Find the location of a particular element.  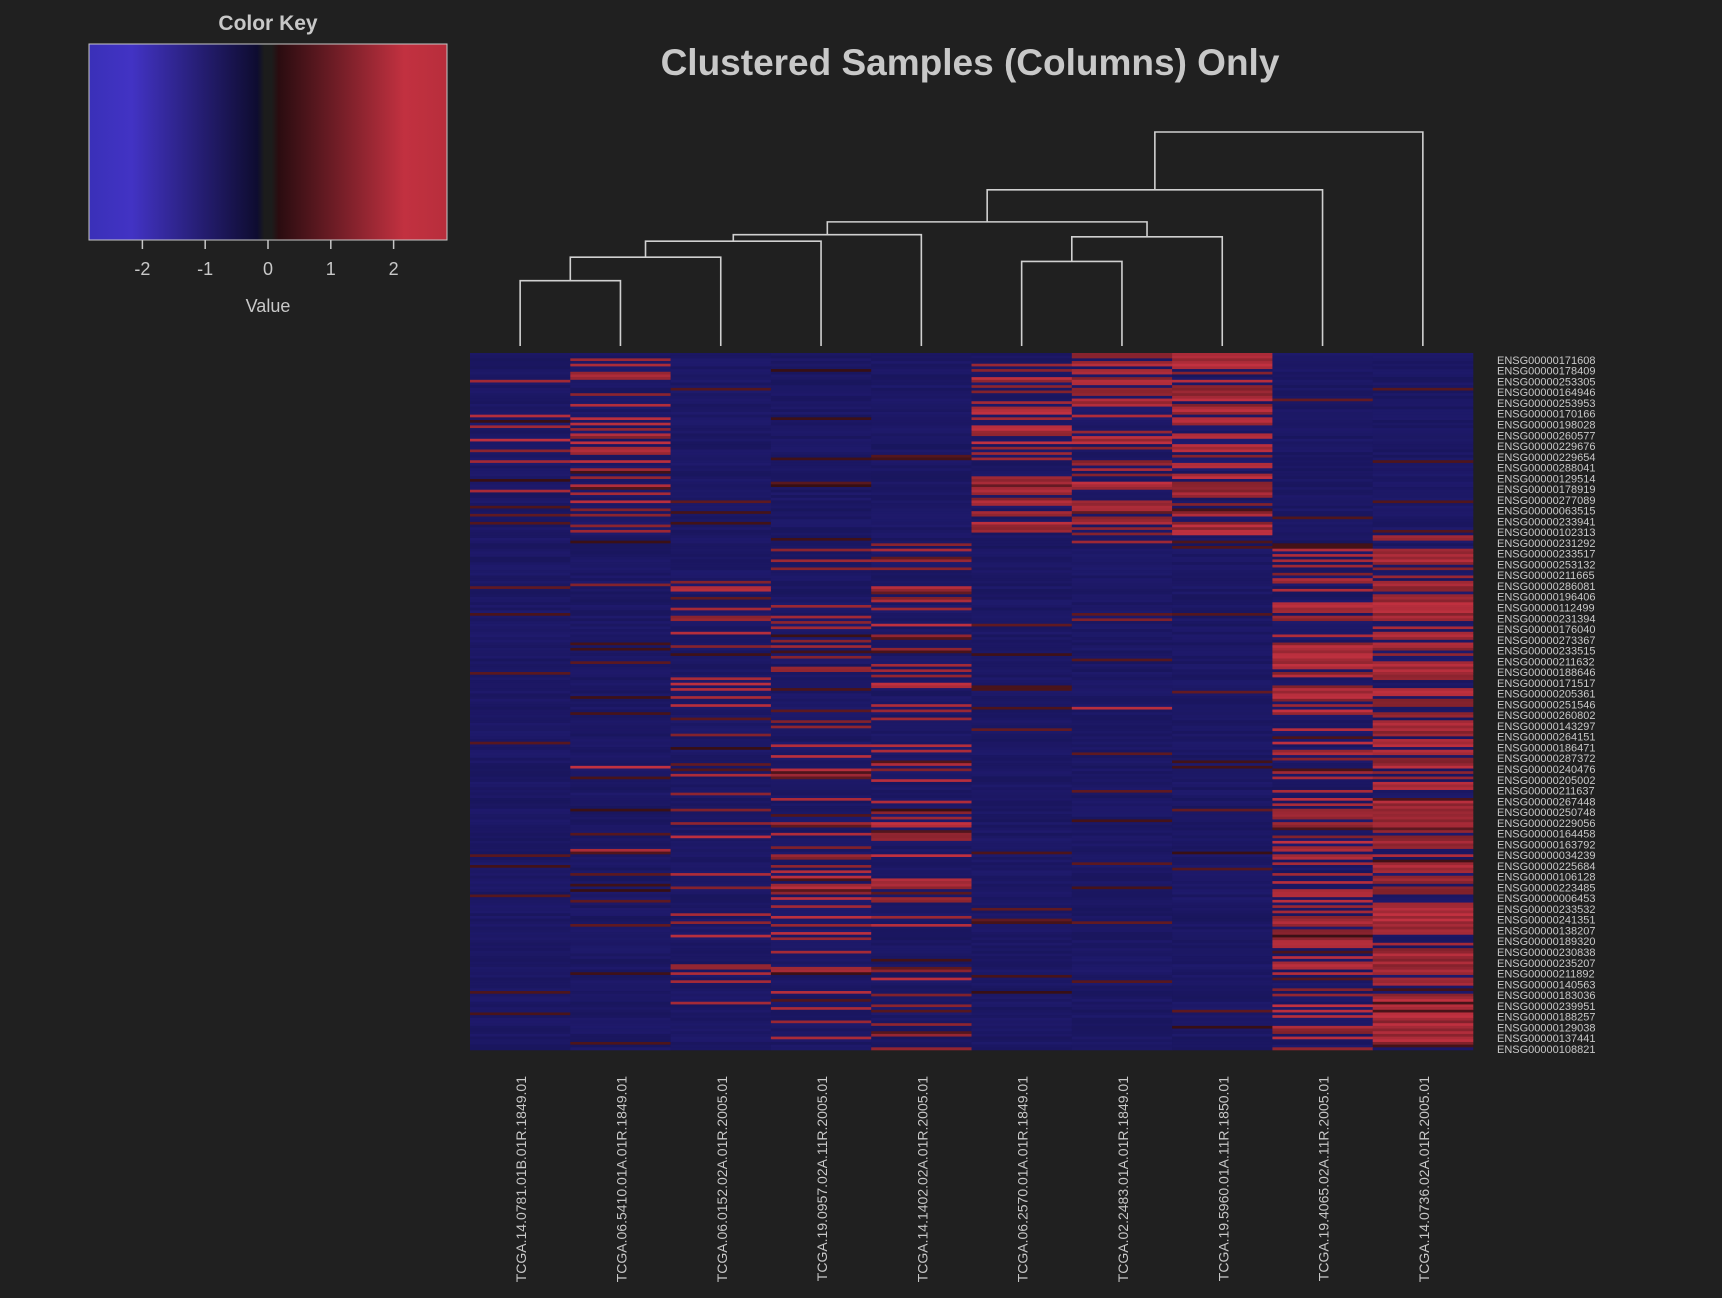

row-label: ENSG00000176040 is located at coordinates (1546, 630).